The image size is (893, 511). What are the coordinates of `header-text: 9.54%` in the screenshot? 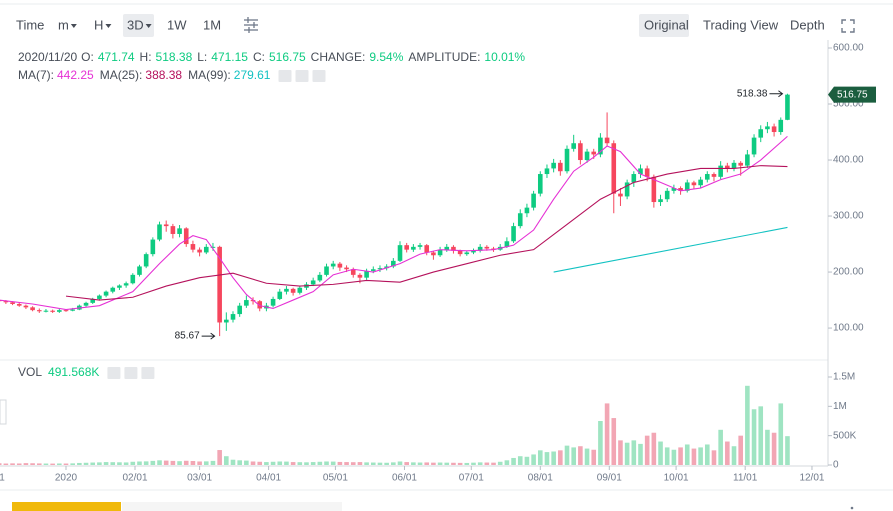 It's located at (386, 57).